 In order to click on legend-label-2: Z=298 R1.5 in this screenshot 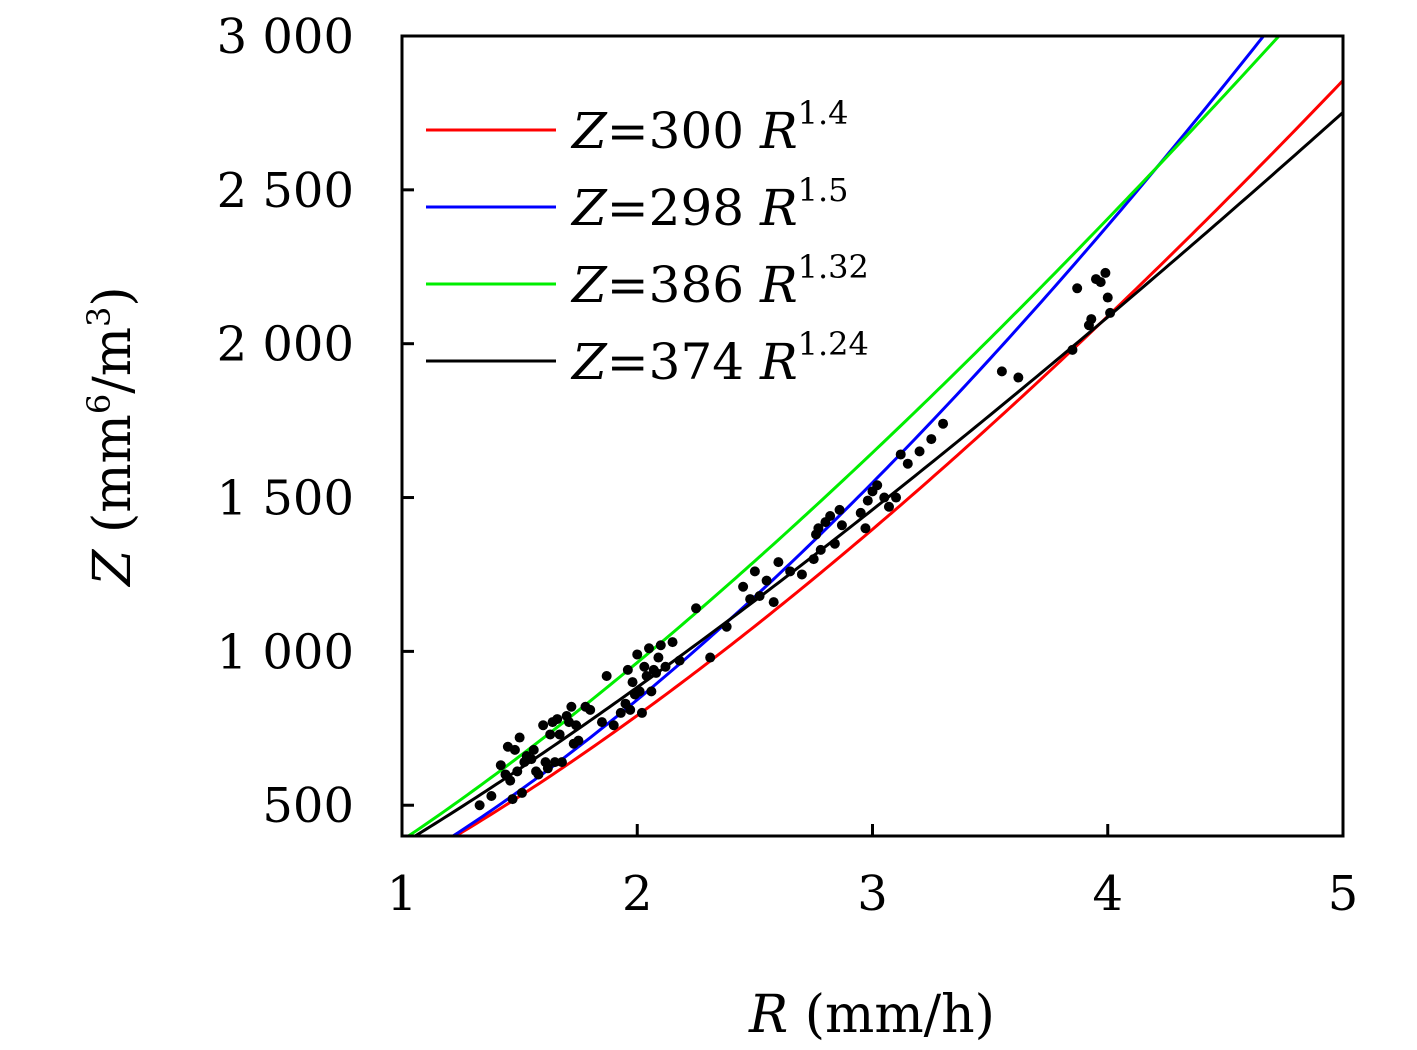, I will do `click(709, 204)`.